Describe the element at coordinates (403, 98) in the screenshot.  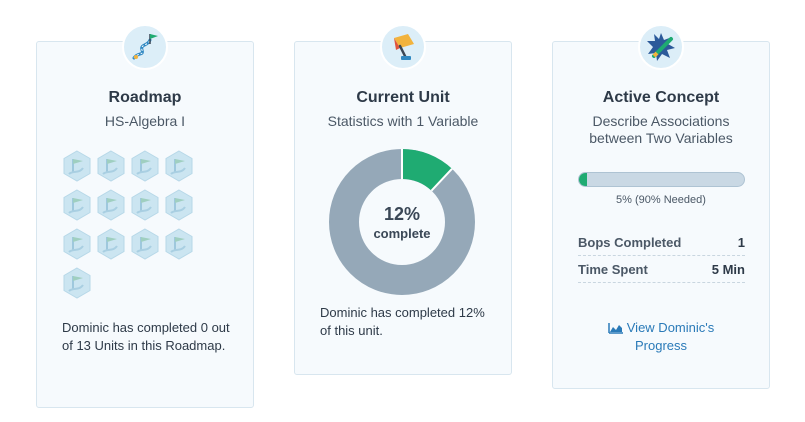
I see `unit-title: Current Unit` at that location.